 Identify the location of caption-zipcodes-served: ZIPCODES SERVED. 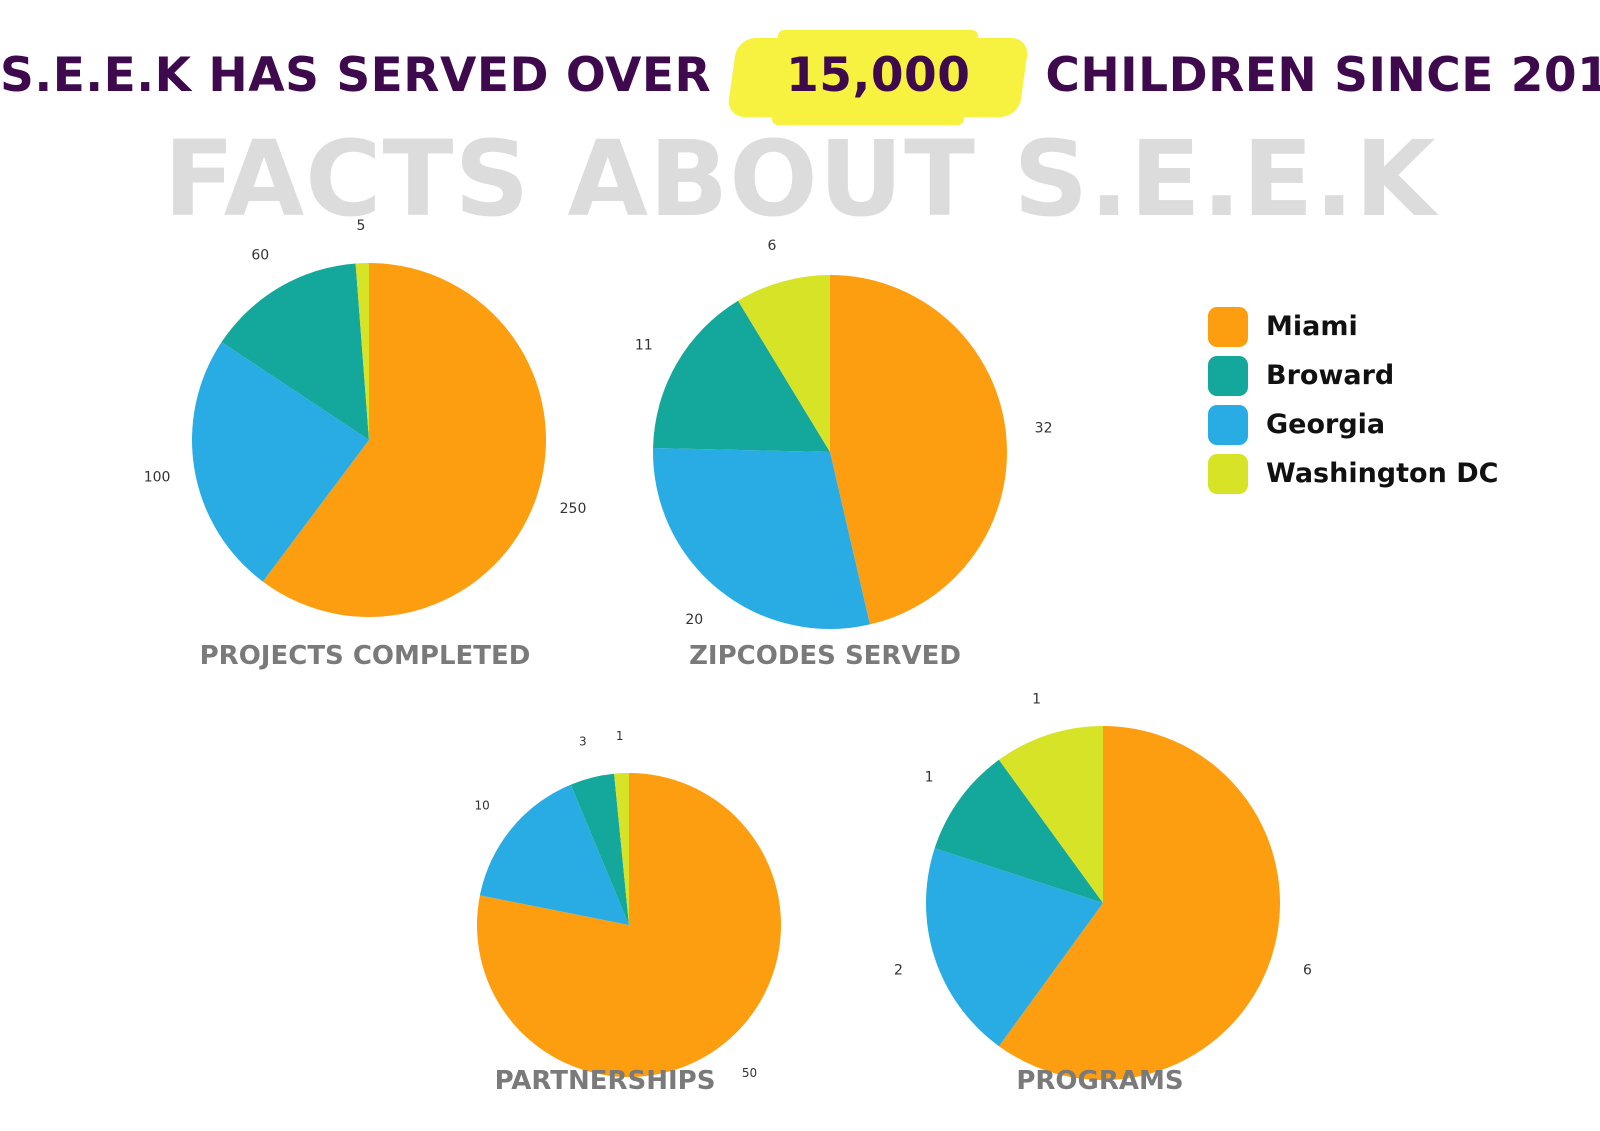
(825, 656).